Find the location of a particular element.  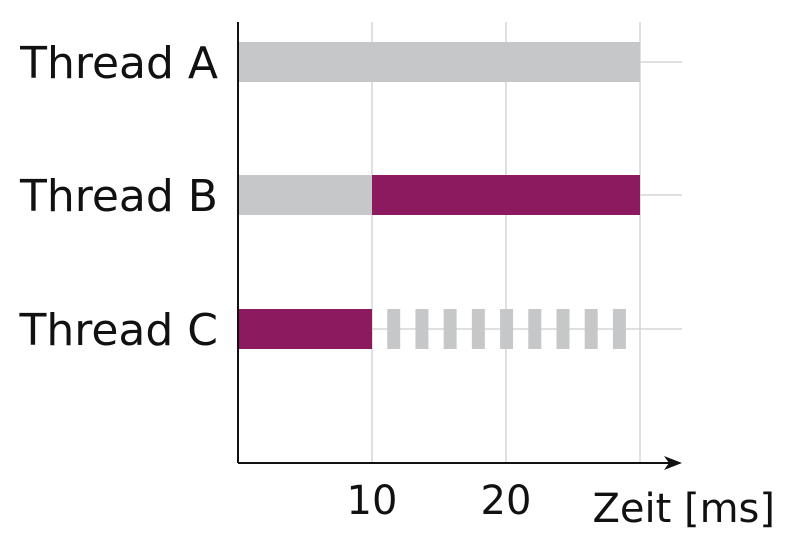

row-label-thread-a: Thread A is located at coordinates (118, 63).